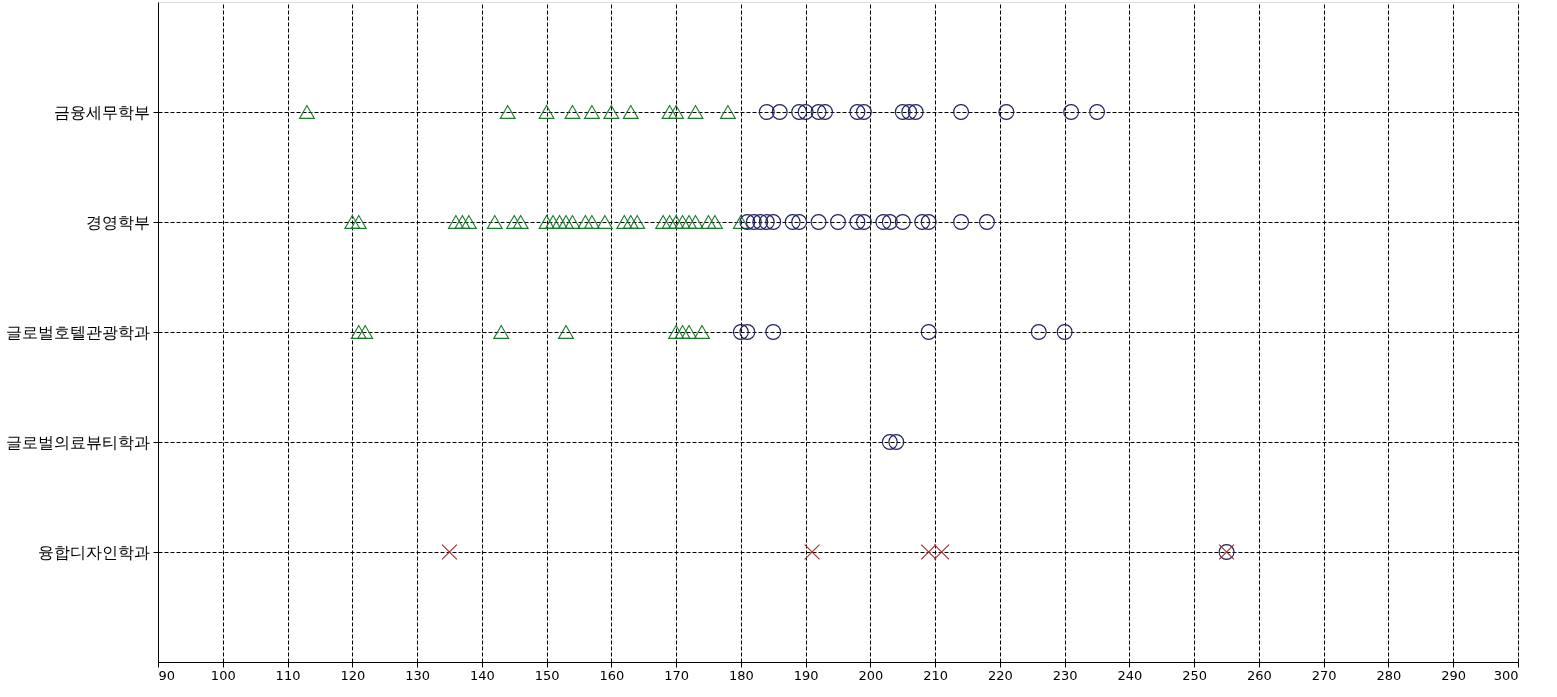 The height and width of the screenshot is (697, 1557). I want to click on y-tick-label: 융합디자인학과, so click(93, 552).